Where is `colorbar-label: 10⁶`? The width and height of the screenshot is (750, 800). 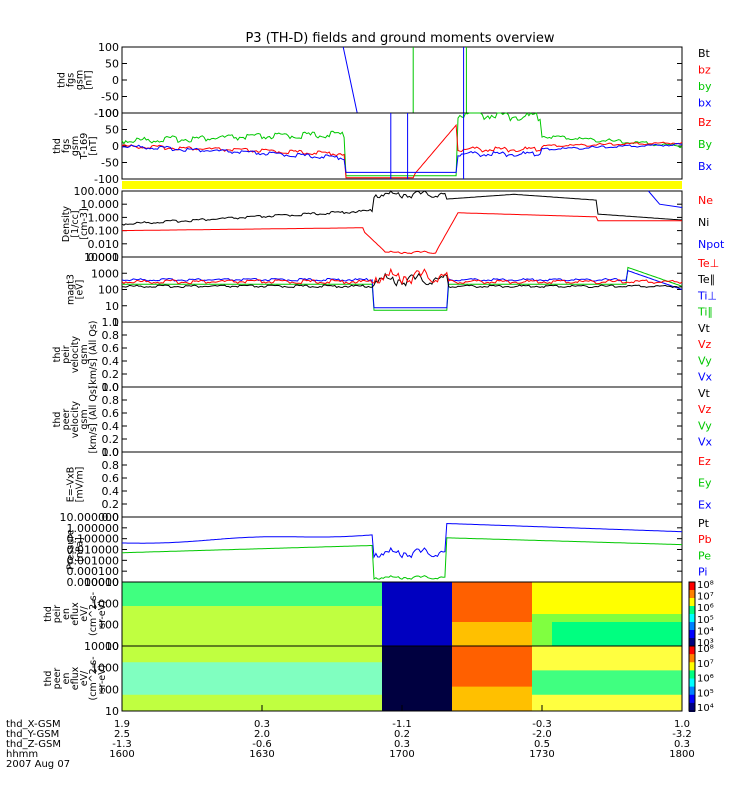 colorbar-label: 10⁶ is located at coordinates (705, 608).